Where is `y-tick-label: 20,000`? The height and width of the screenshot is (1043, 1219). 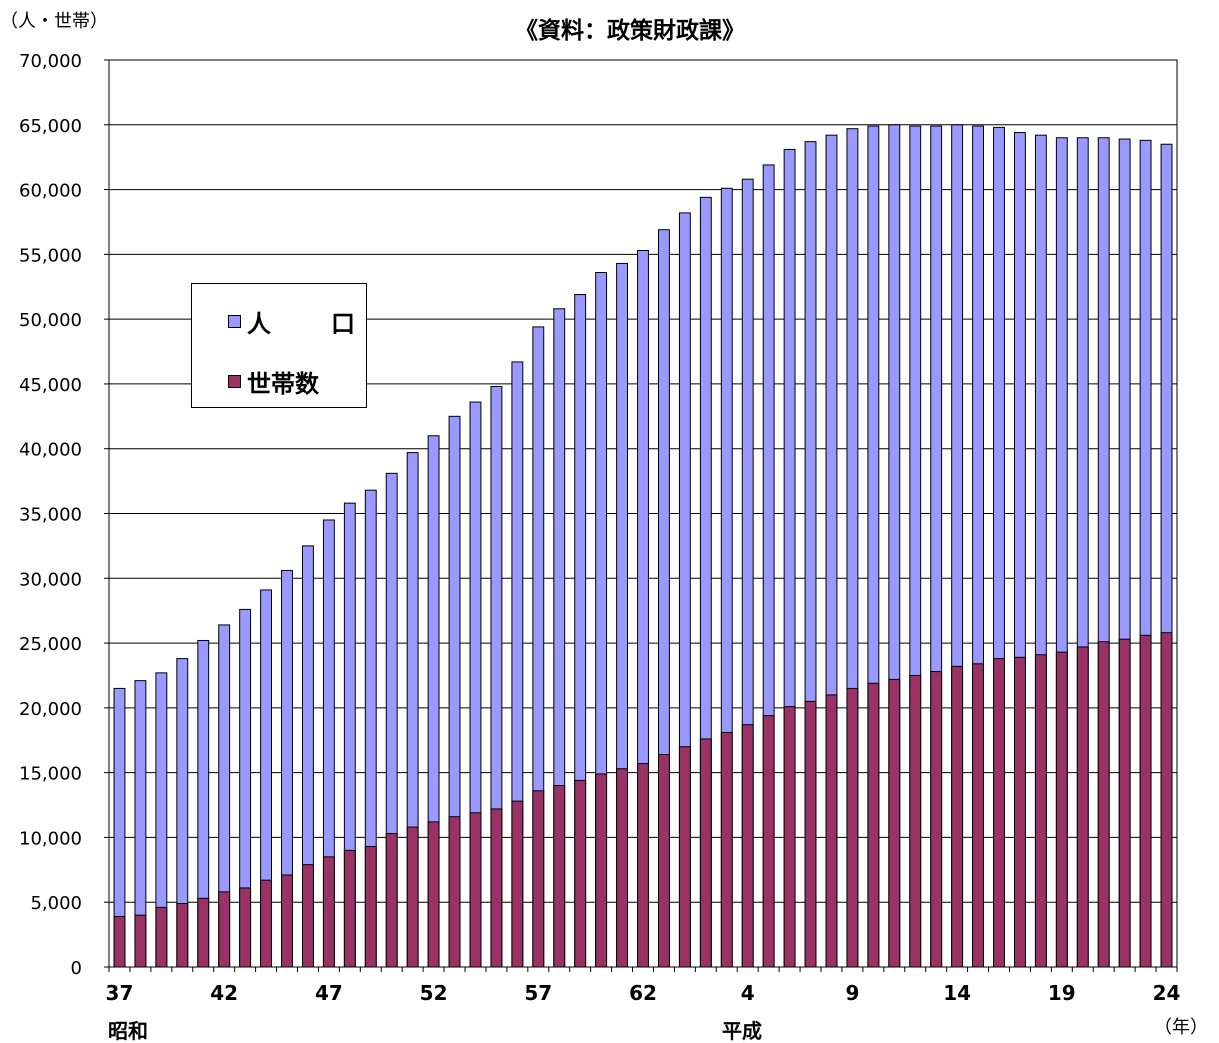 y-tick-label: 20,000 is located at coordinates (50, 709).